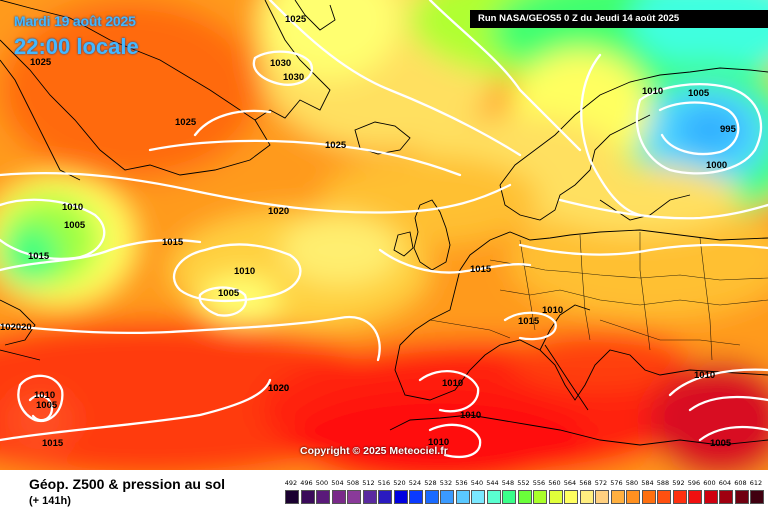 This screenshot has width=768, height=512. What do you see at coordinates (709, 483) in the screenshot?
I see `scale-label: 600` at bounding box center [709, 483].